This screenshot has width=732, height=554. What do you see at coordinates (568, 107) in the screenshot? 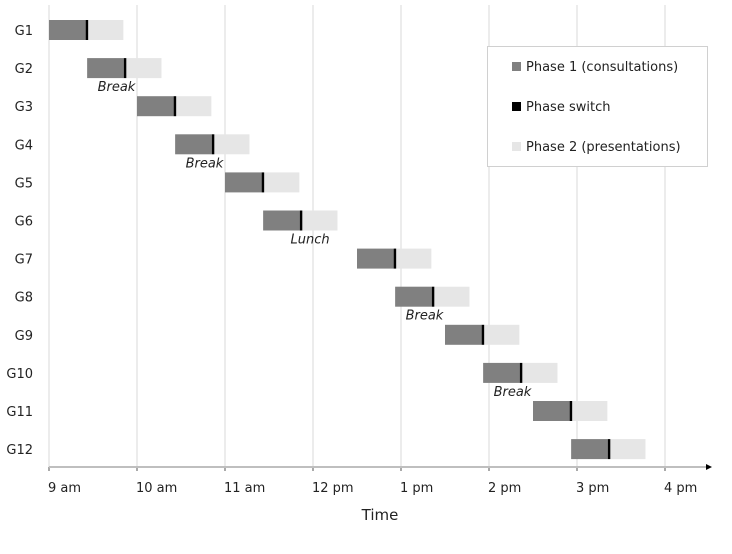
I see `legend-label: Phase switch` at bounding box center [568, 107].